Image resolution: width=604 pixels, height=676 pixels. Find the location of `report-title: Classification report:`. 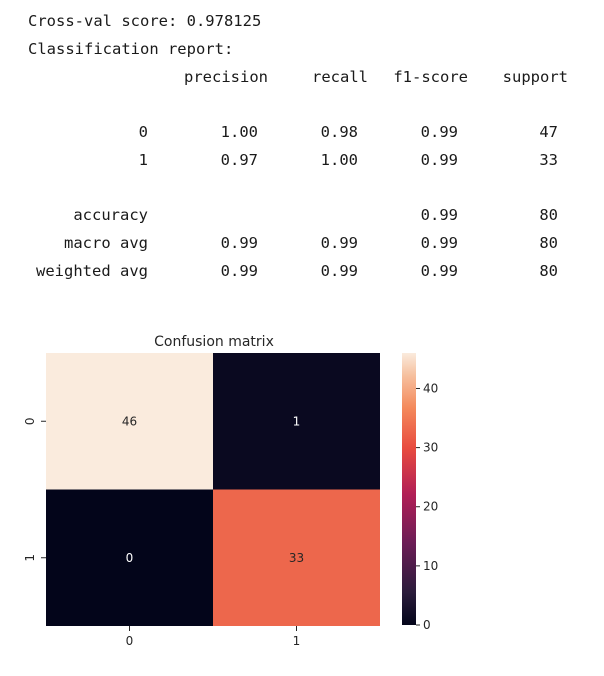

report-title: Classification report: is located at coordinates (131, 49).